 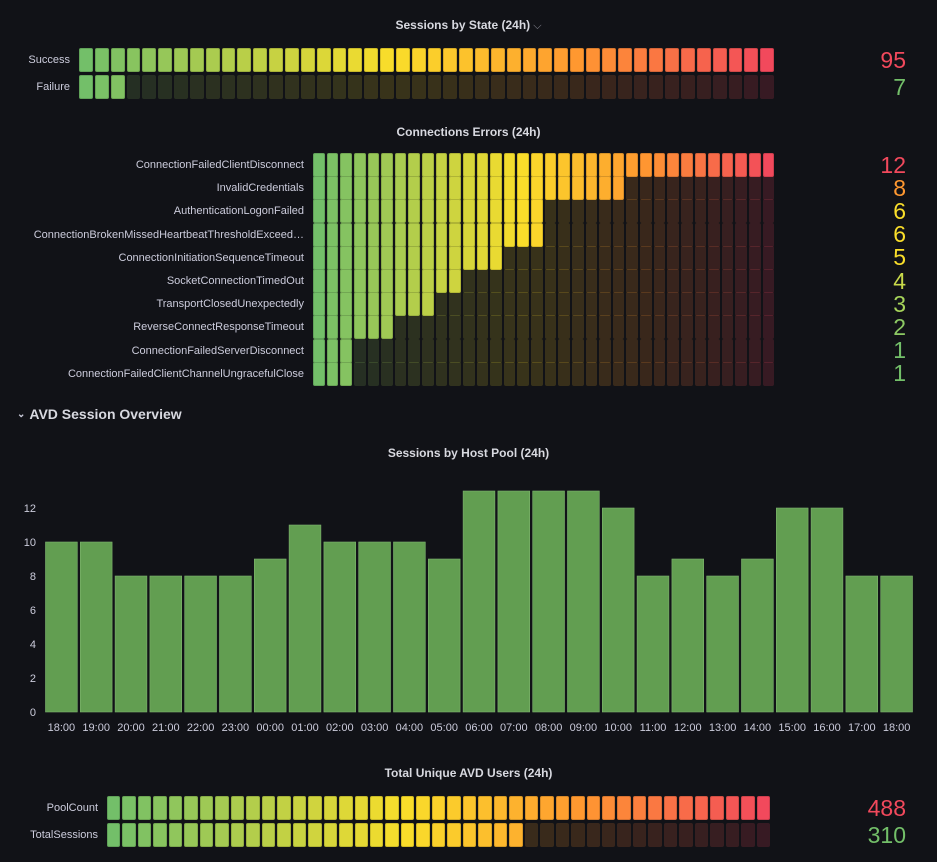 What do you see at coordinates (201, 728) in the screenshot?
I see `x-tick-label: 22:00` at bounding box center [201, 728].